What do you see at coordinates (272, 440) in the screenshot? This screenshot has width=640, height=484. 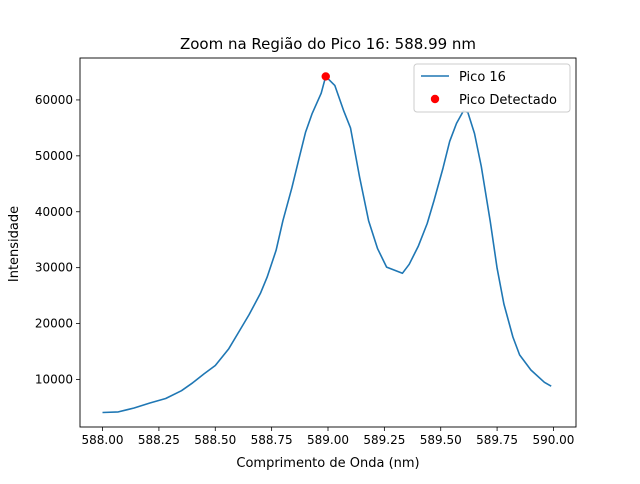 I see `x-tick-label: 588.75` at bounding box center [272, 440].